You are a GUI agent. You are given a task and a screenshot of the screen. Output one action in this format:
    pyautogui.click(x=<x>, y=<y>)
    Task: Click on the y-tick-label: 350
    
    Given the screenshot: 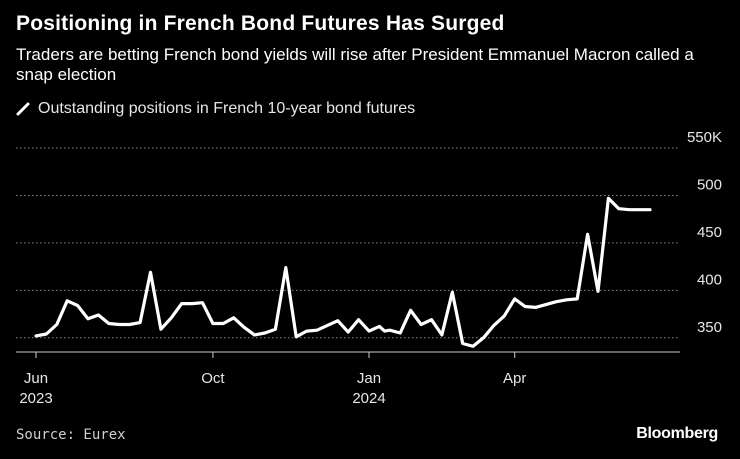 What is the action you would take?
    pyautogui.click(x=709, y=327)
    